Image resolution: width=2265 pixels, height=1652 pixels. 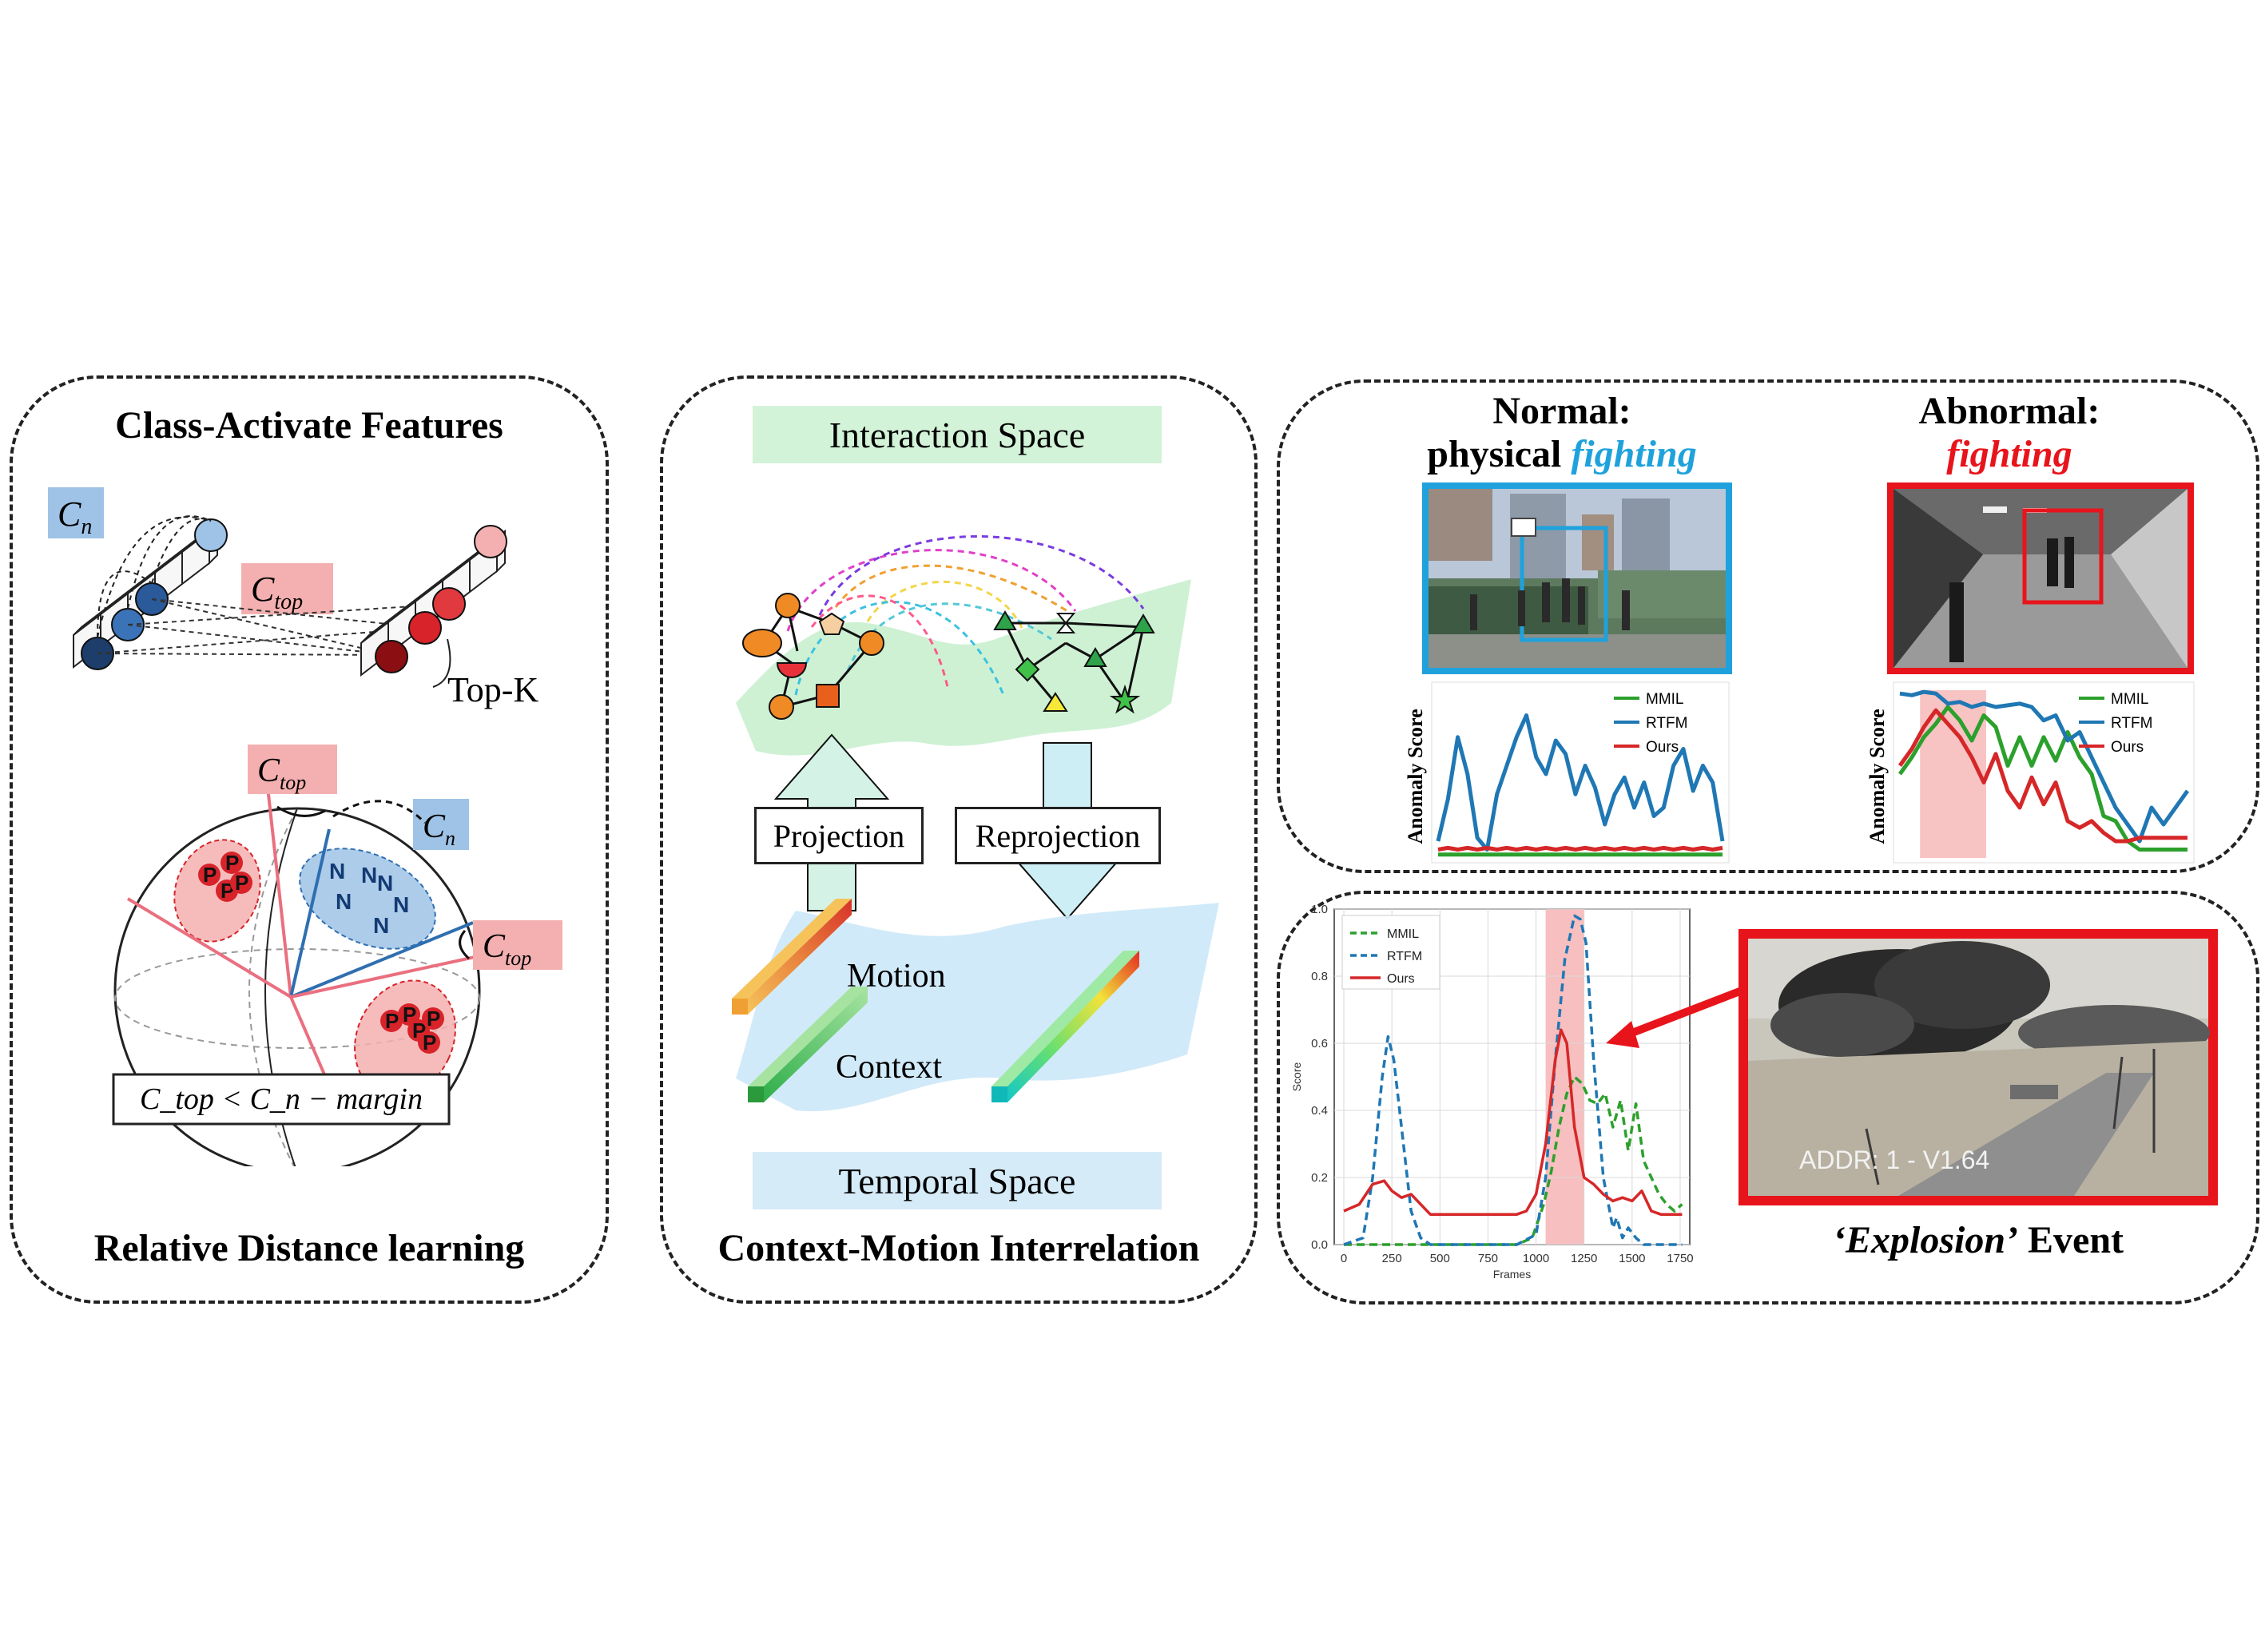 I want to click on cn-tag-text: Cn, so click(x=75, y=516).